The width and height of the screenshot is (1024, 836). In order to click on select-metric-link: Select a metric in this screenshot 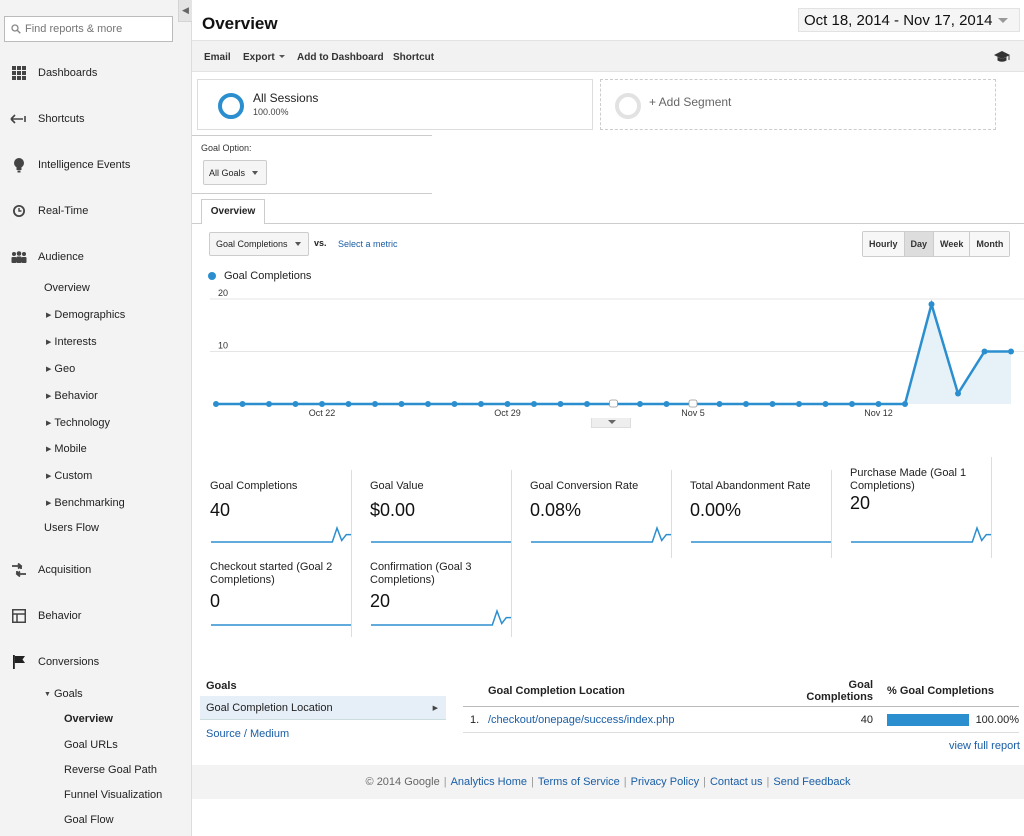, I will do `click(368, 244)`.